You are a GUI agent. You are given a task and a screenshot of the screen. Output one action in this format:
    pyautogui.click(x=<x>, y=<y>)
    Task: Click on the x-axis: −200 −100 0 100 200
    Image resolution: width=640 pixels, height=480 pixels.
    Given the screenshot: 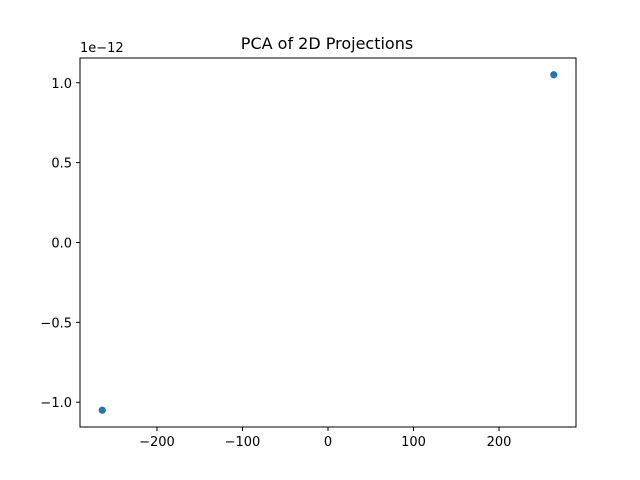 What is the action you would take?
    pyautogui.click(x=325, y=438)
    